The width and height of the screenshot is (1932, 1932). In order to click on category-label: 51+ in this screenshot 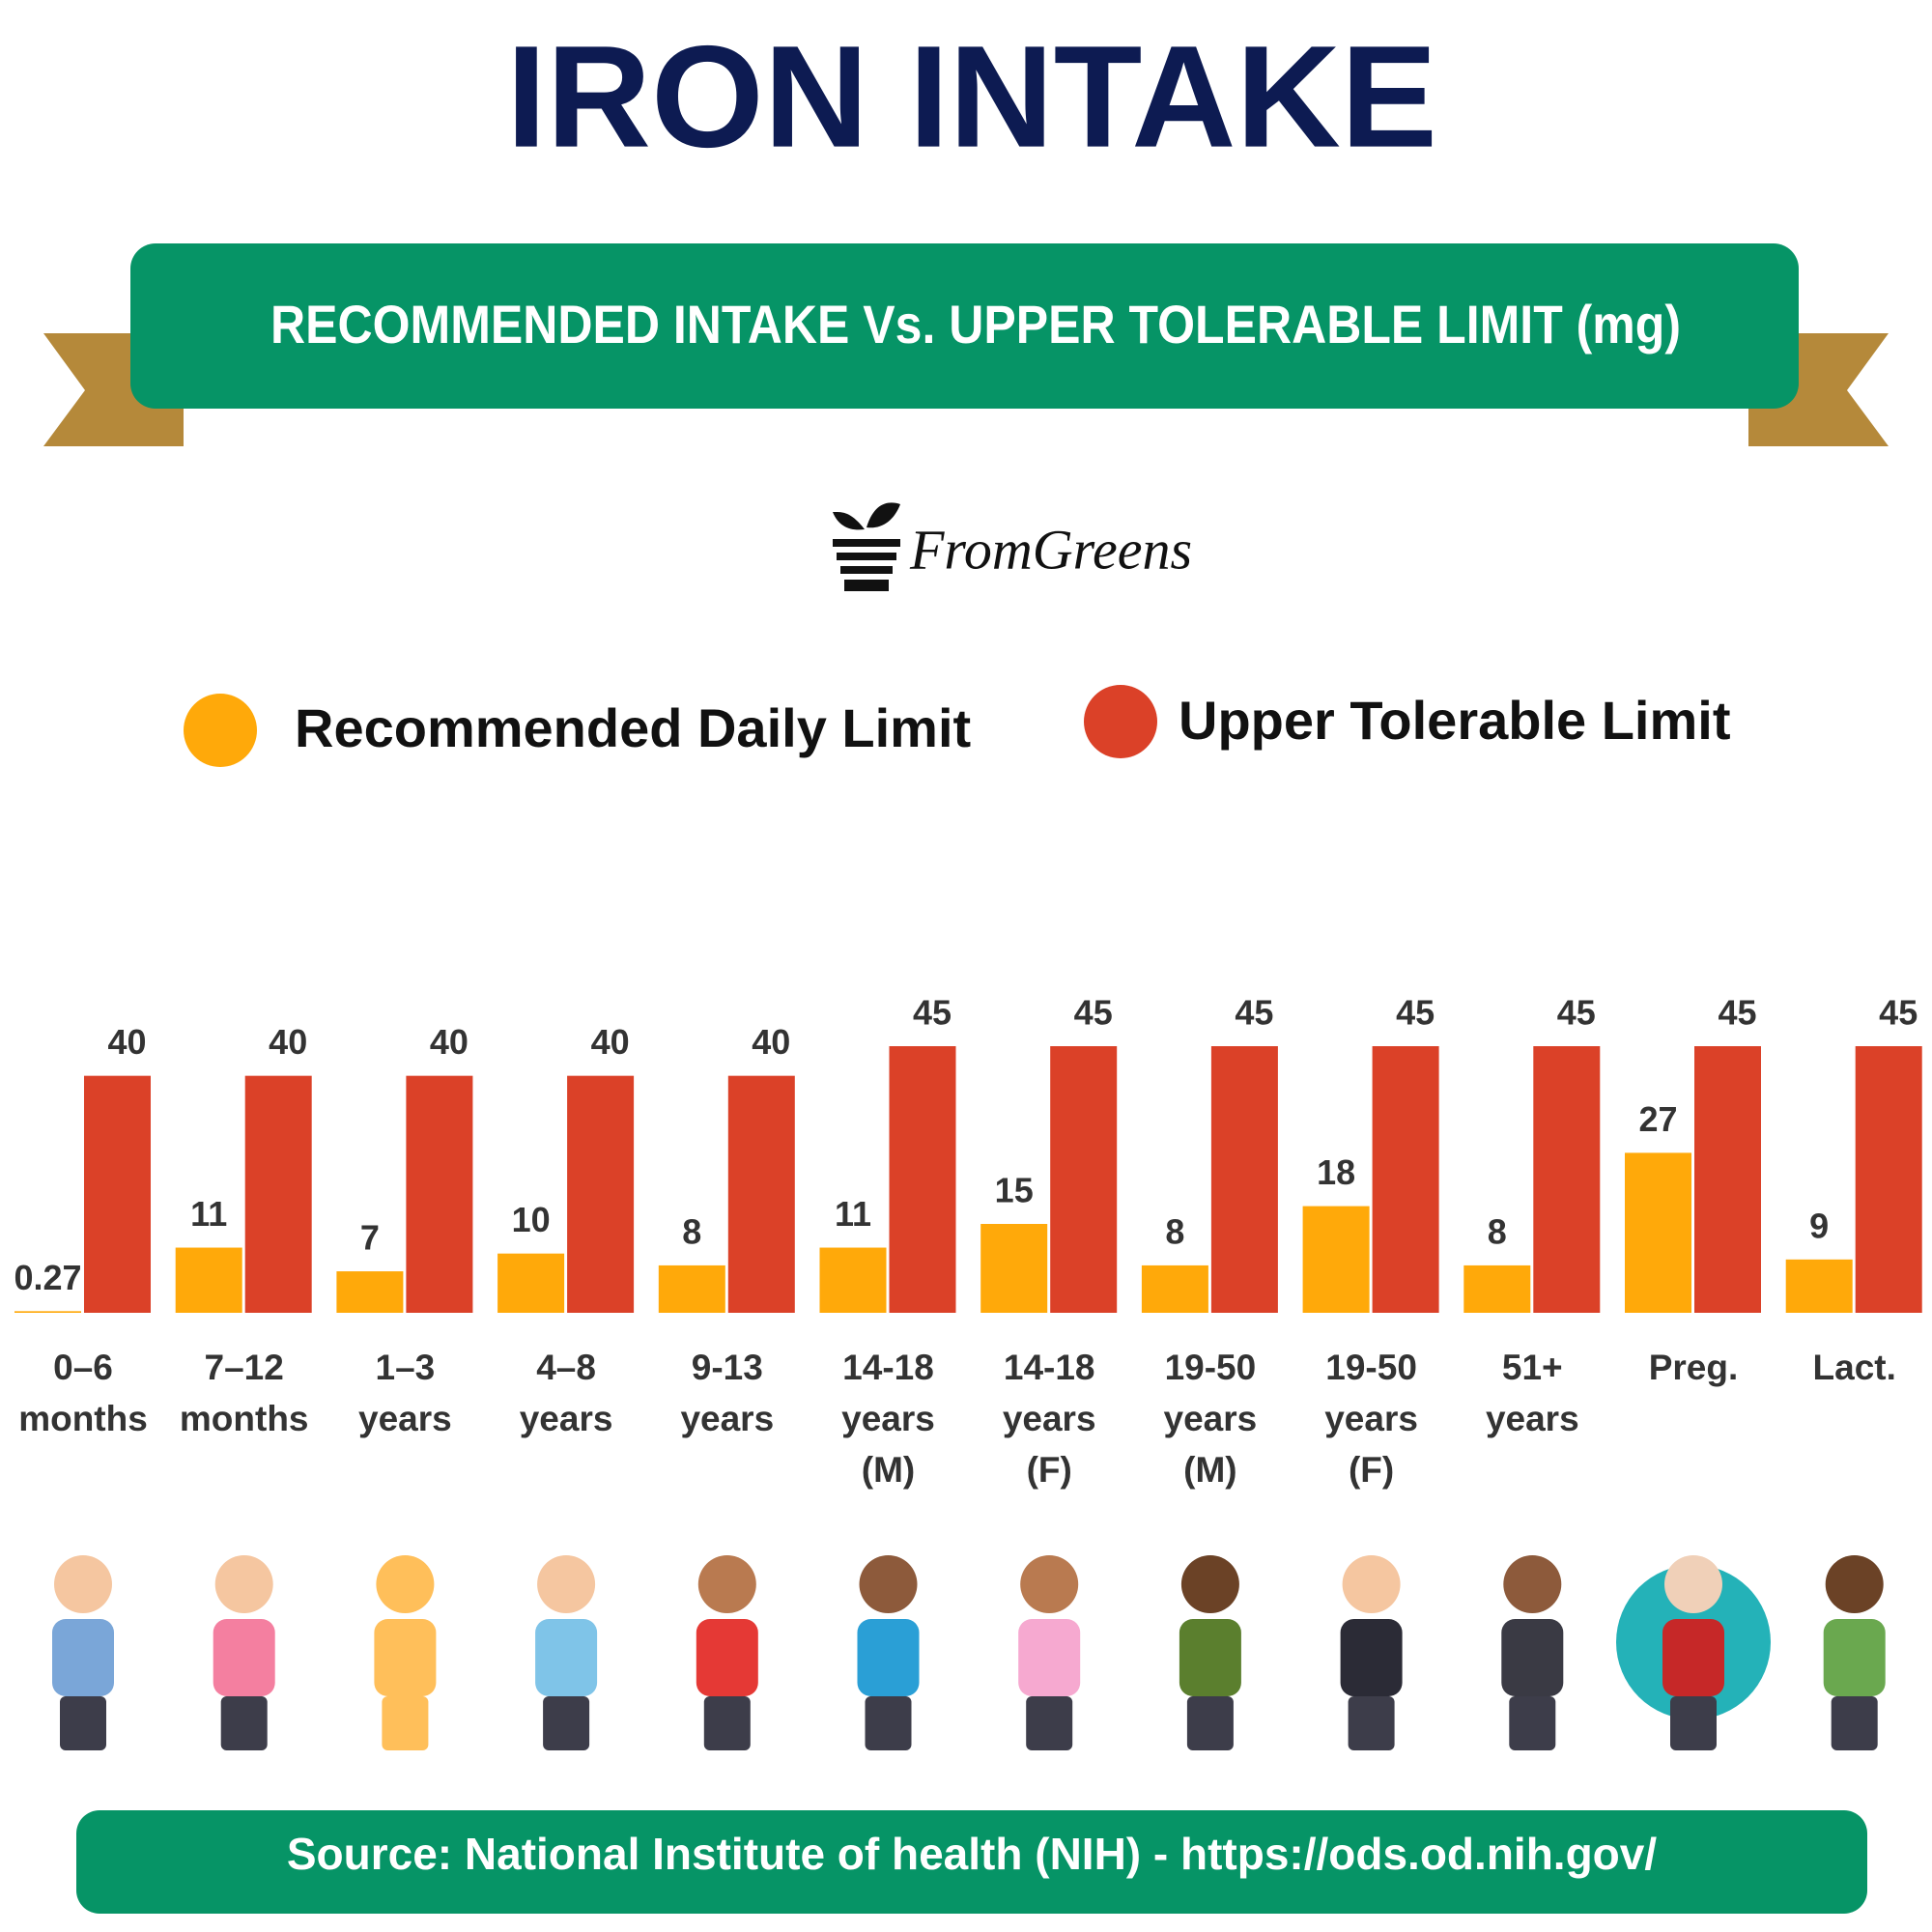, I will do `click(1532, 1367)`.